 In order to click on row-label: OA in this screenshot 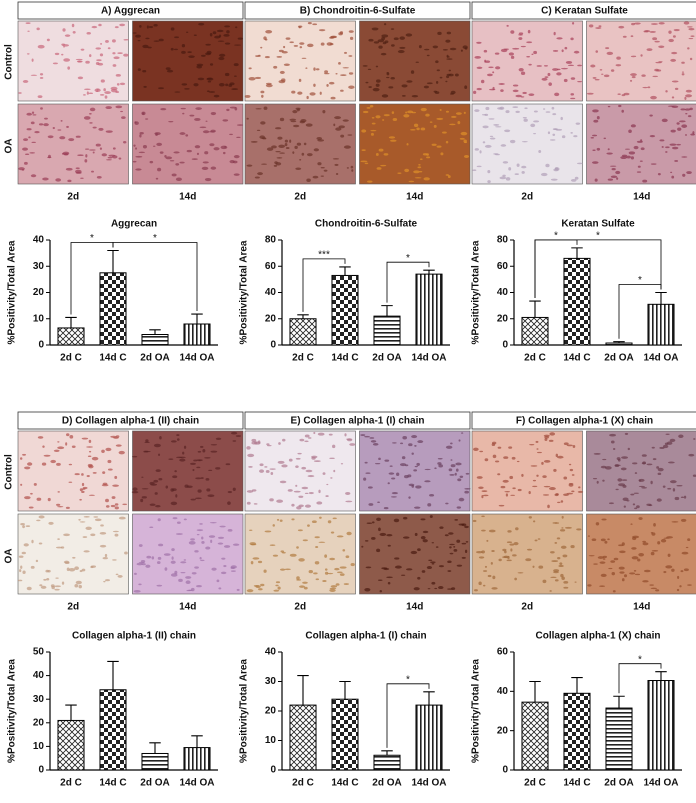, I will do `click(9, 556)`.